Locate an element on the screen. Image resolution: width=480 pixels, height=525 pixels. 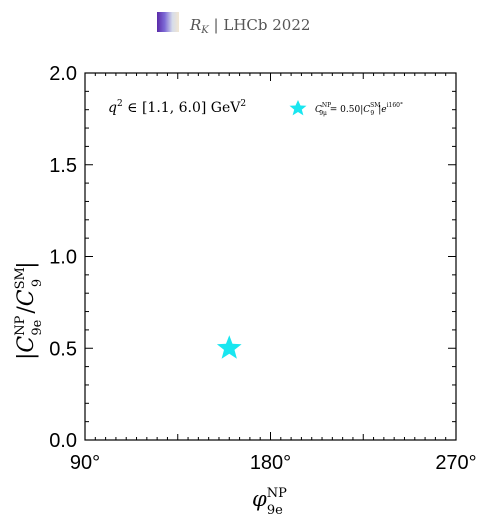
x-tick-label: 270° is located at coordinates (455, 463).